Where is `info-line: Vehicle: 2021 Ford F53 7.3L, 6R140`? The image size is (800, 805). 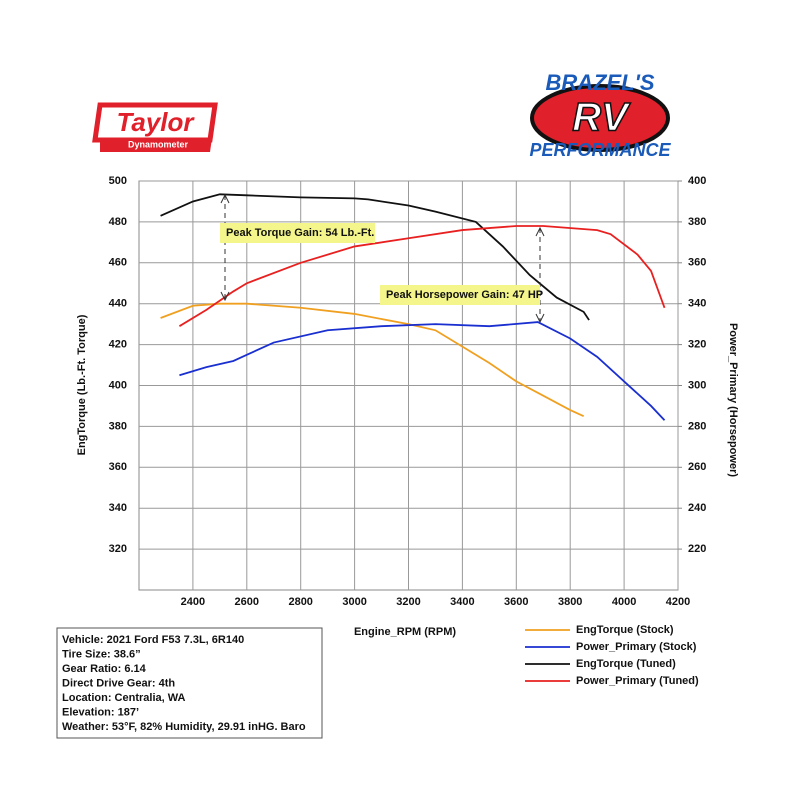
info-line: Vehicle: 2021 Ford F53 7.3L, 6R140 is located at coordinates (153, 640).